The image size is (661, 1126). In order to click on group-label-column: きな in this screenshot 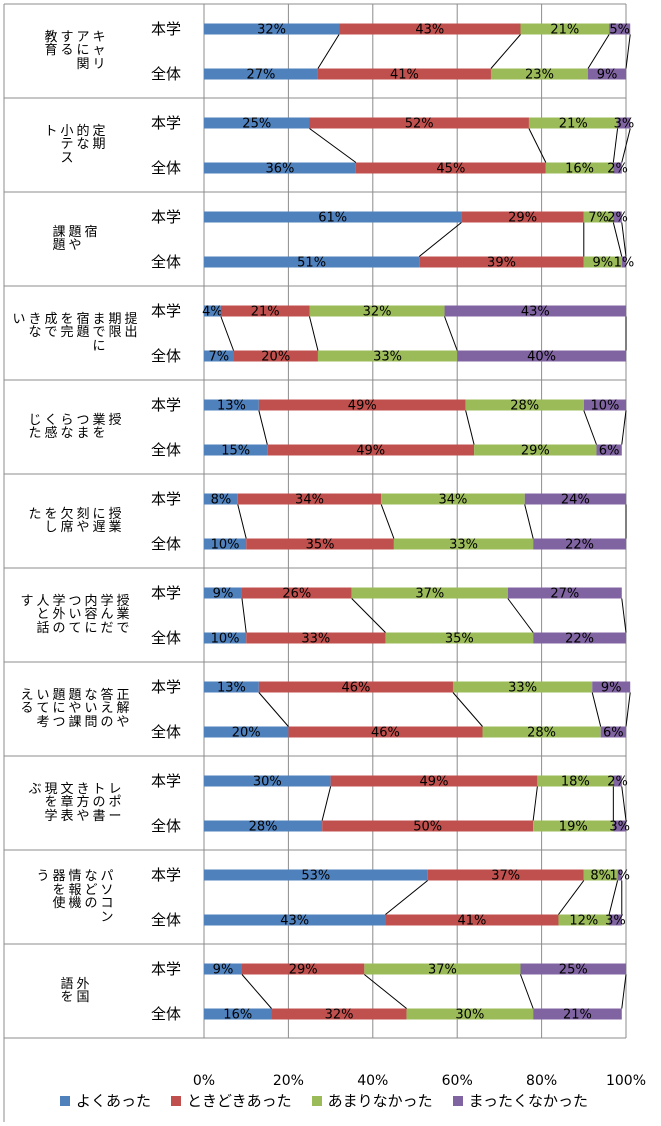, I will do `click(35, 326)`.